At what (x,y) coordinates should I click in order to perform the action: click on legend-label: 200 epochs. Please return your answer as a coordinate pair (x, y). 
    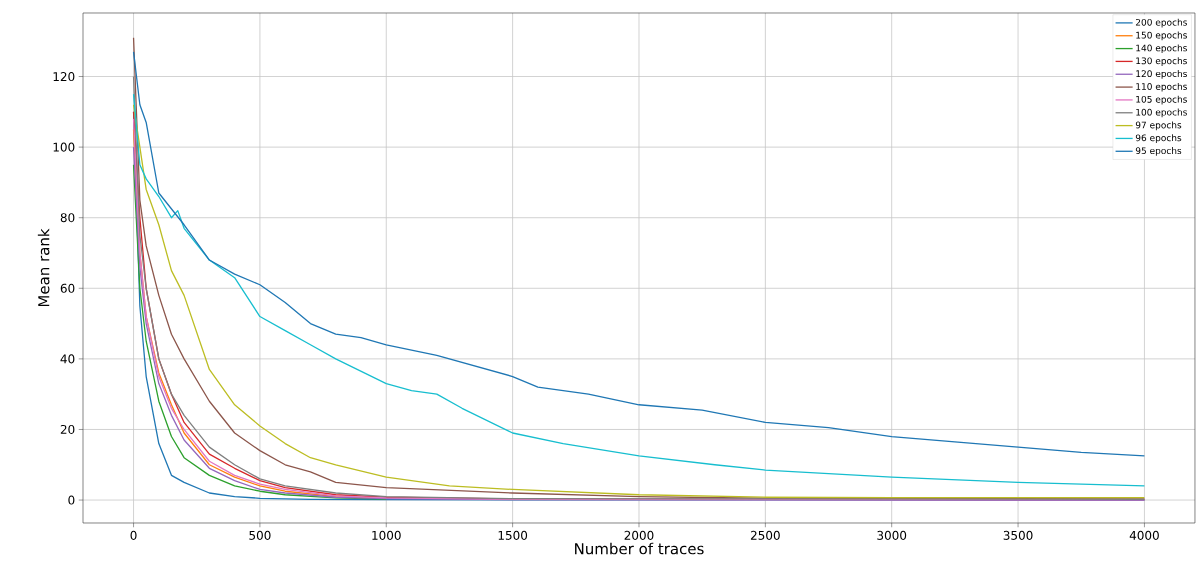
    Looking at the image, I should click on (1161, 23).